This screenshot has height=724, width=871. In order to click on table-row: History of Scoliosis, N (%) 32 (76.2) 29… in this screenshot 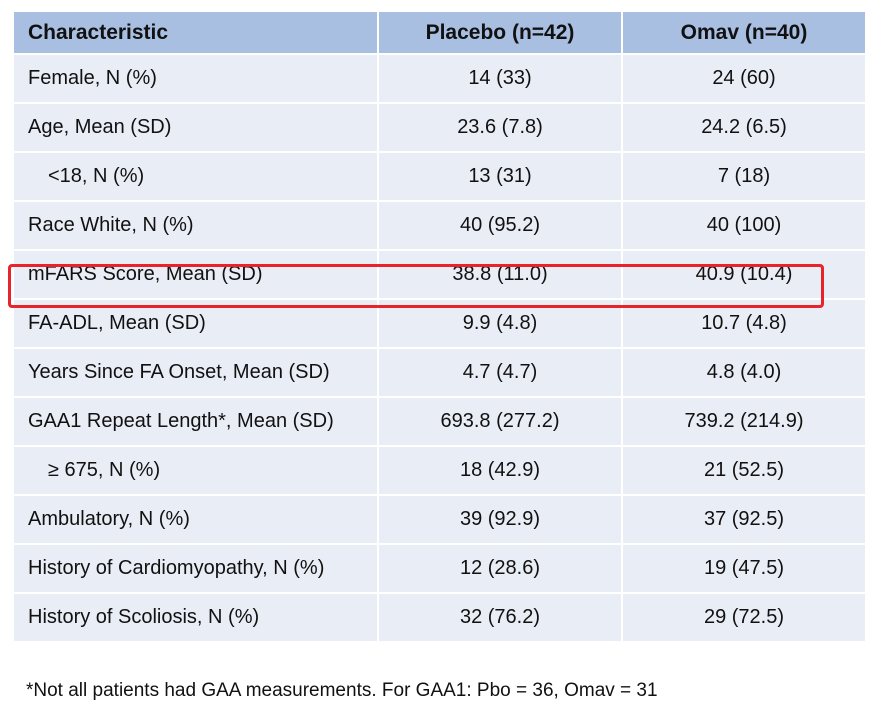, I will do `click(439, 617)`.